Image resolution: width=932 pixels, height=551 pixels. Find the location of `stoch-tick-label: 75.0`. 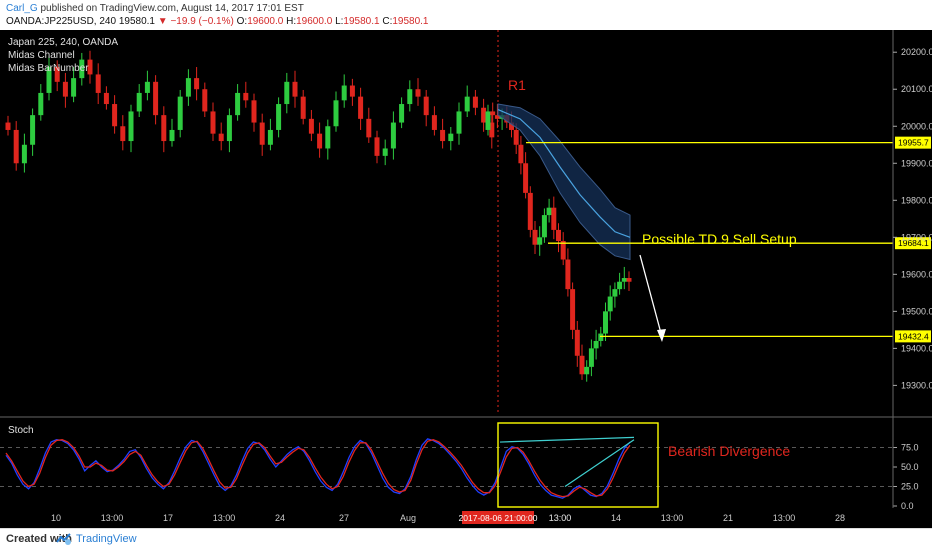

stoch-tick-label: 75.0 is located at coordinates (910, 448).